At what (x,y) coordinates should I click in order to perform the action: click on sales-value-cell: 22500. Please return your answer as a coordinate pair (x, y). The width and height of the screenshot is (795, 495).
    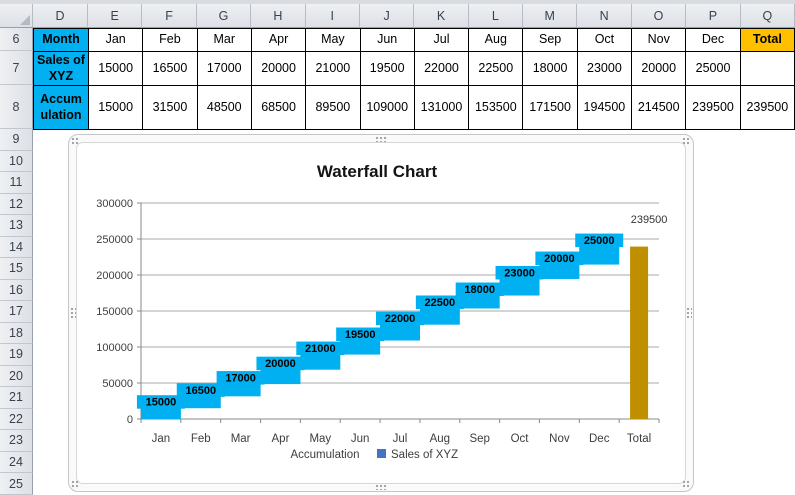
    Looking at the image, I should click on (496, 69).